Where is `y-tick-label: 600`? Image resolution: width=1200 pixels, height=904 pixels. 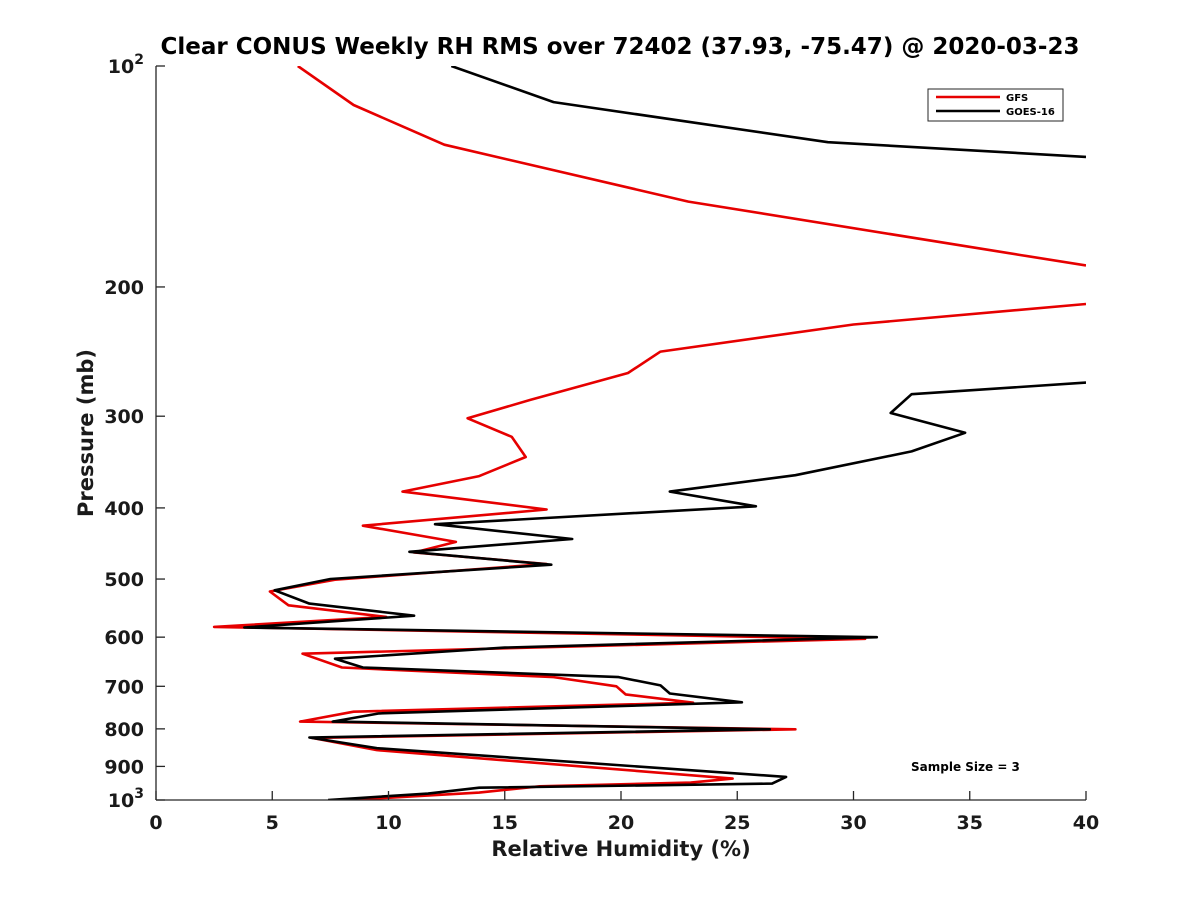 y-tick-label: 600 is located at coordinates (124, 638).